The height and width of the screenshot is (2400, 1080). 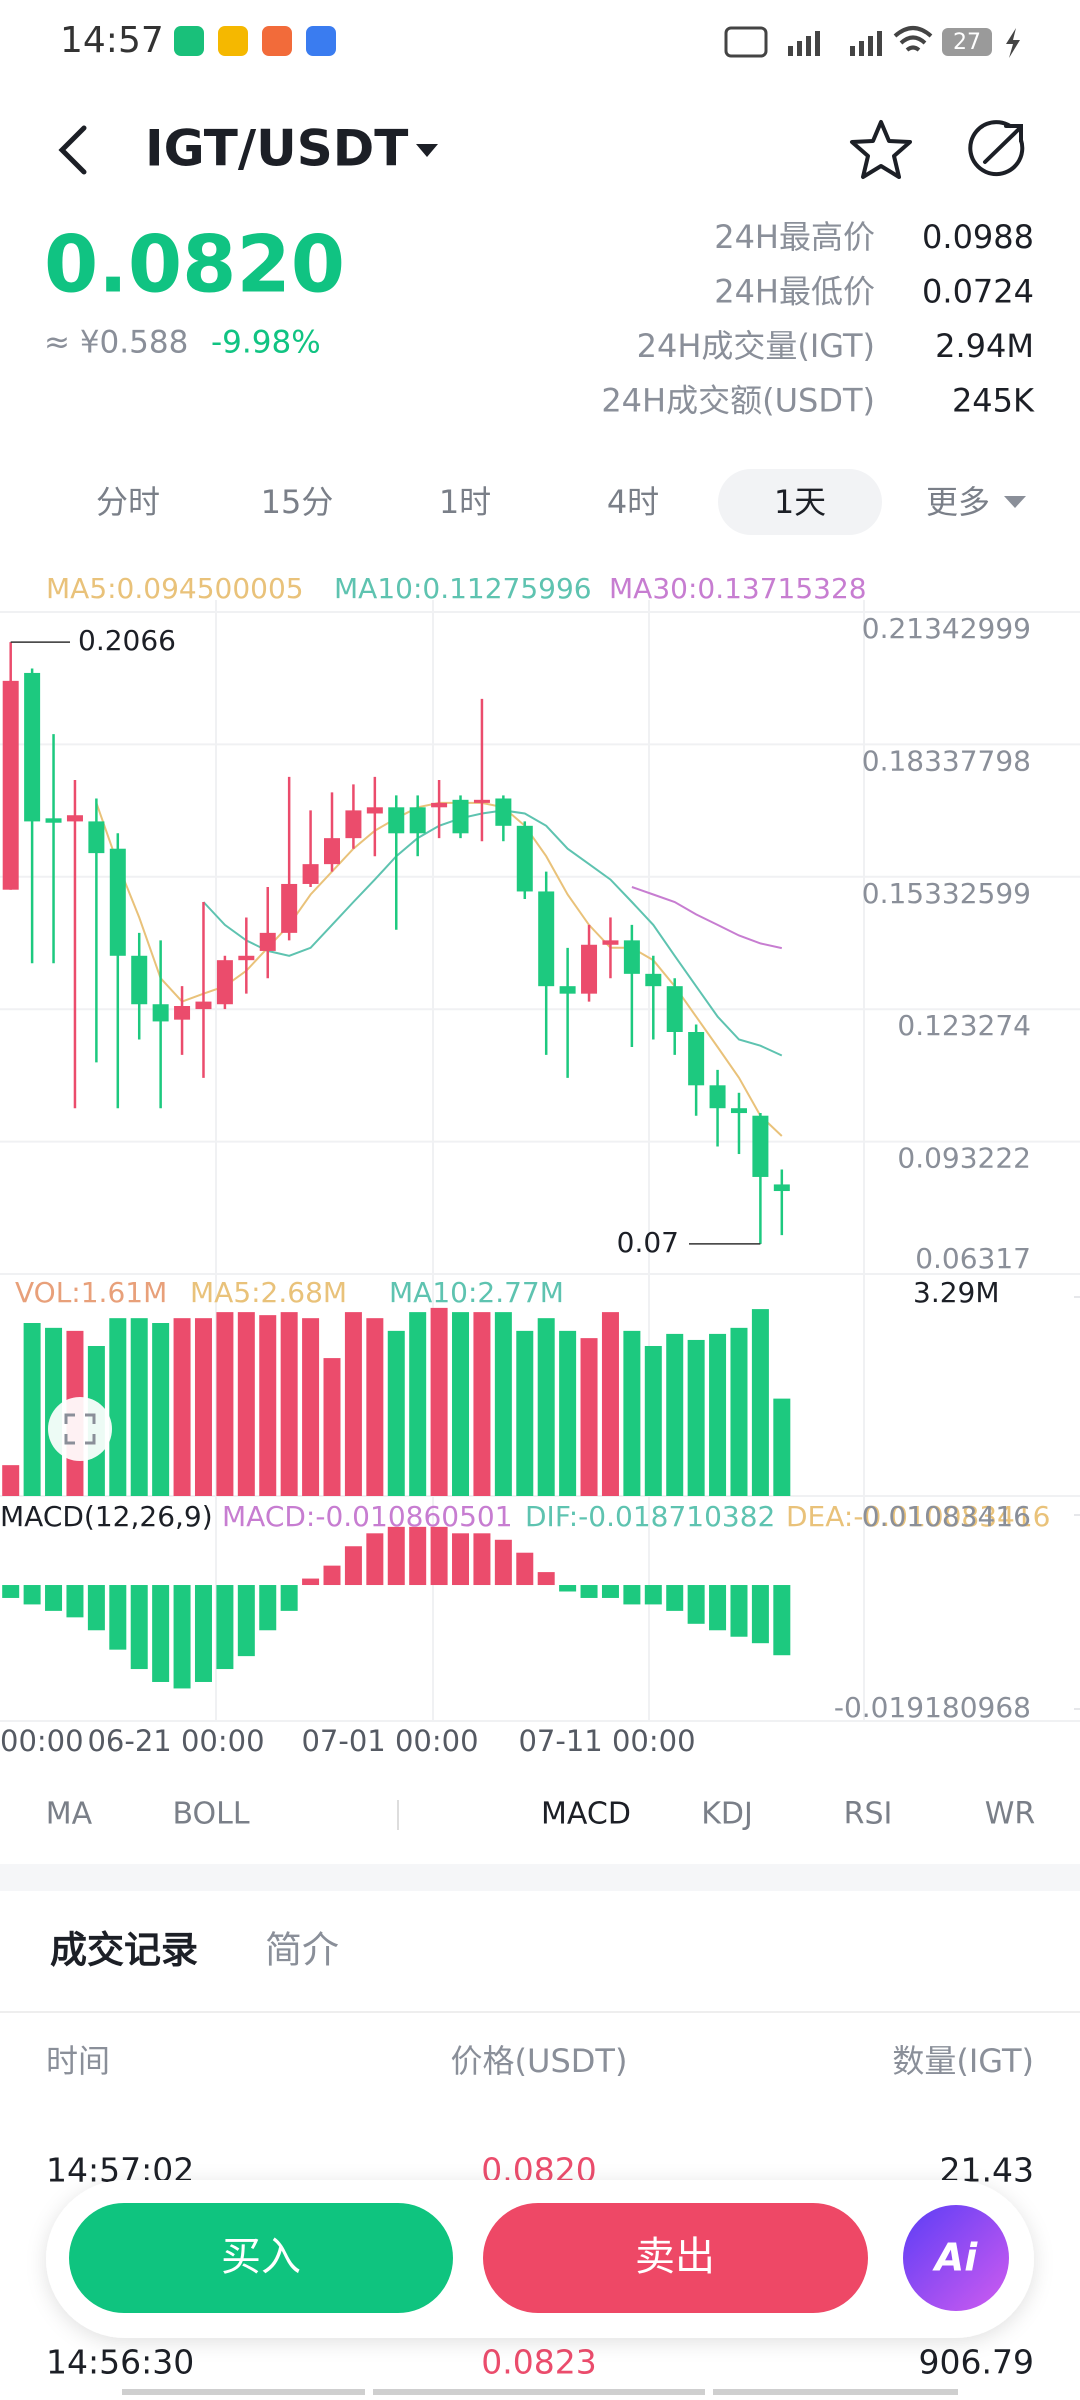 I want to click on y-tick-label: 0.01083416, so click(x=946, y=1516).